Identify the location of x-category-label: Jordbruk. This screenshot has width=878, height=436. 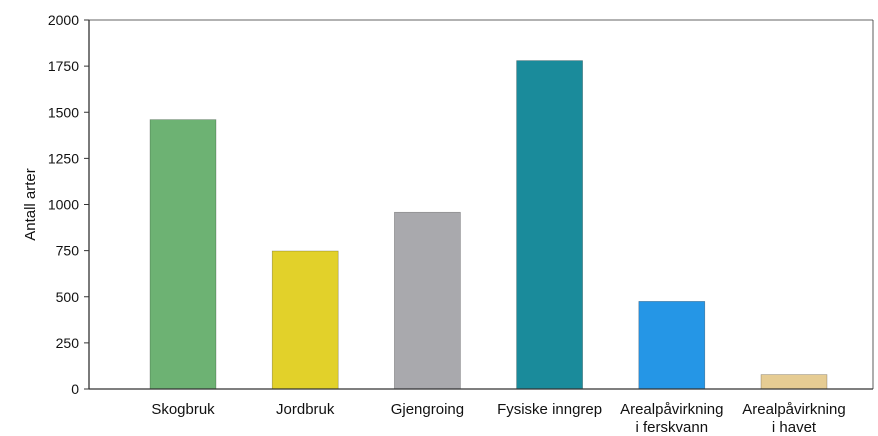
(305, 409).